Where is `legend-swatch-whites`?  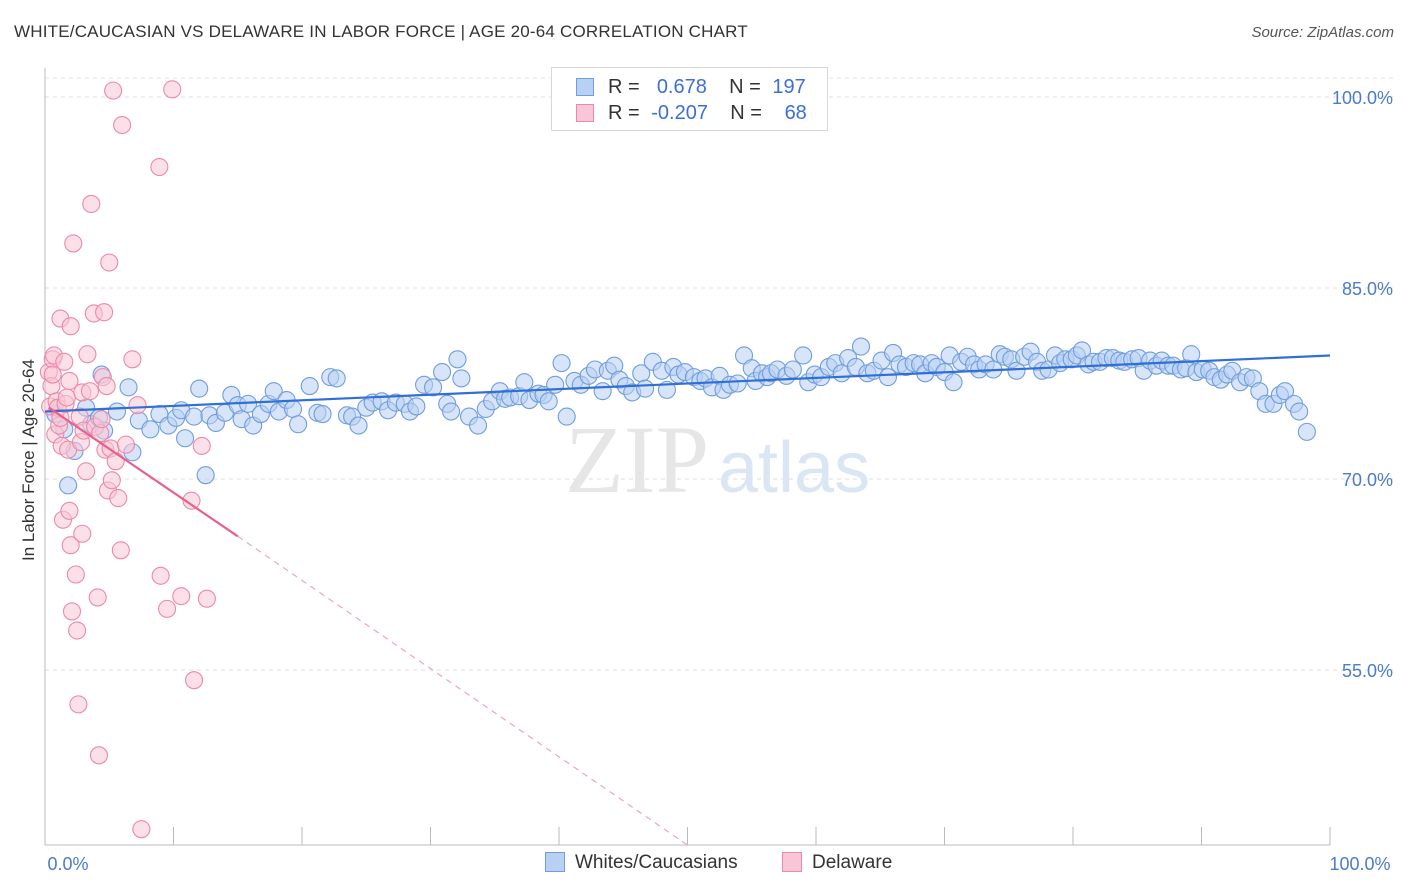
legend-swatch-whites is located at coordinates (585, 87).